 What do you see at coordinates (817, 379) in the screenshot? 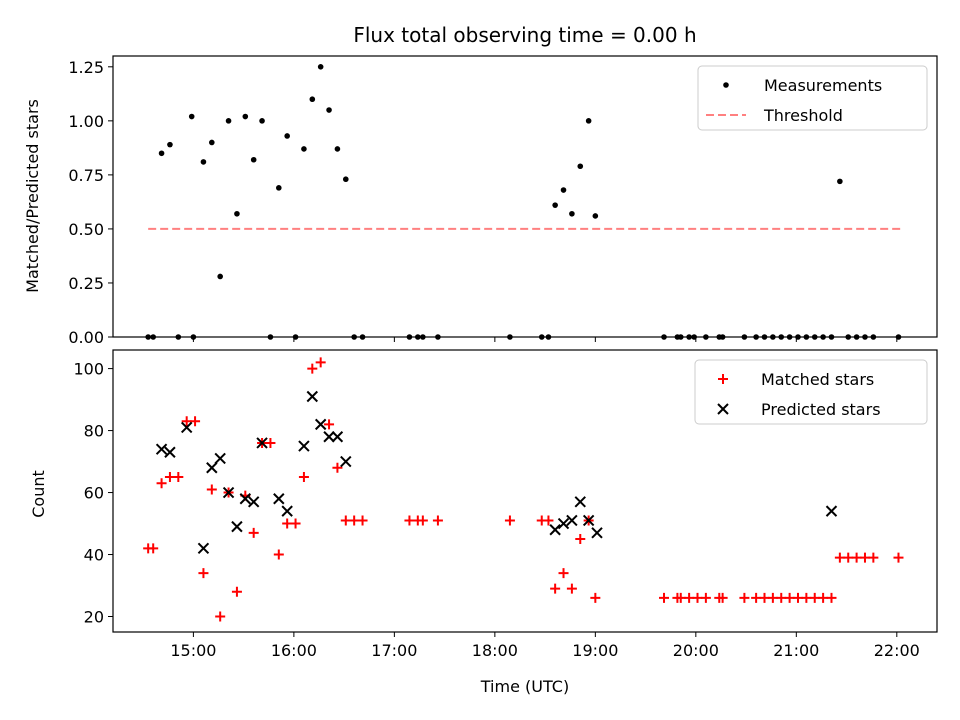
I see `legend-label: Matched stars` at bounding box center [817, 379].